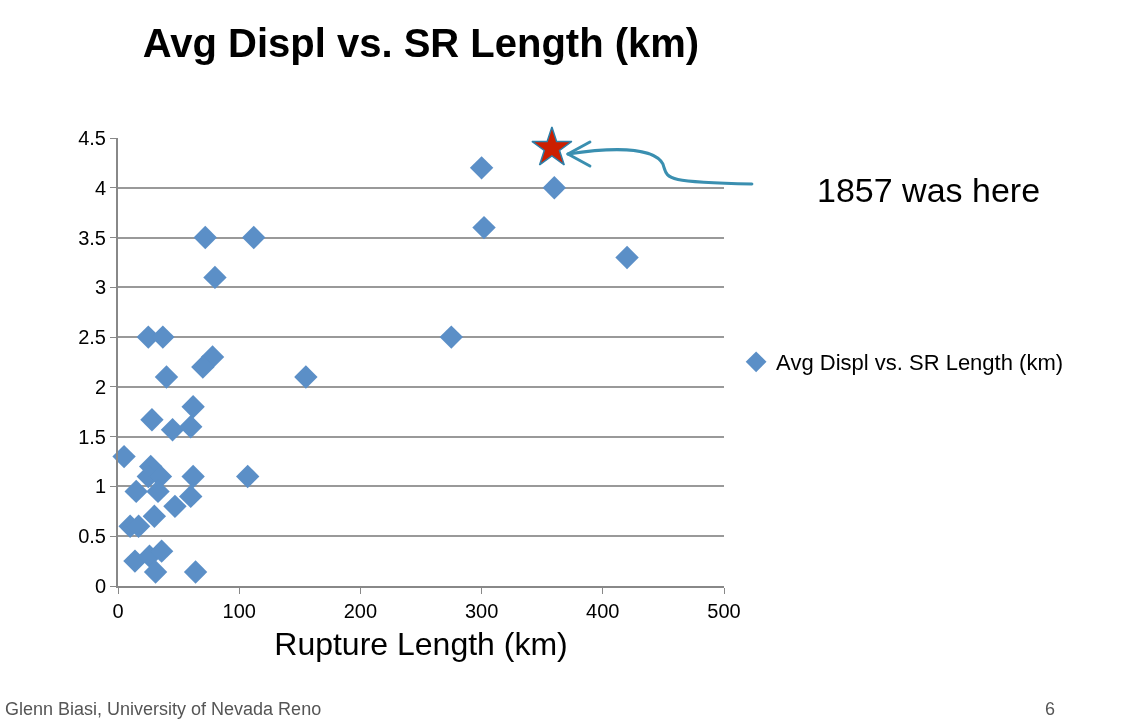 This screenshot has width=1144, height=723. What do you see at coordinates (481, 611) in the screenshot?
I see `x-tick-label: 300` at bounding box center [481, 611].